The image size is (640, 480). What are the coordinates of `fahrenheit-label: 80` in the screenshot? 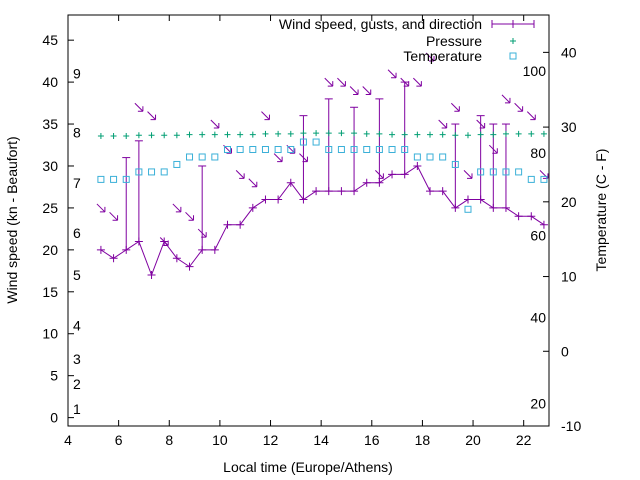 It's located at (538, 153).